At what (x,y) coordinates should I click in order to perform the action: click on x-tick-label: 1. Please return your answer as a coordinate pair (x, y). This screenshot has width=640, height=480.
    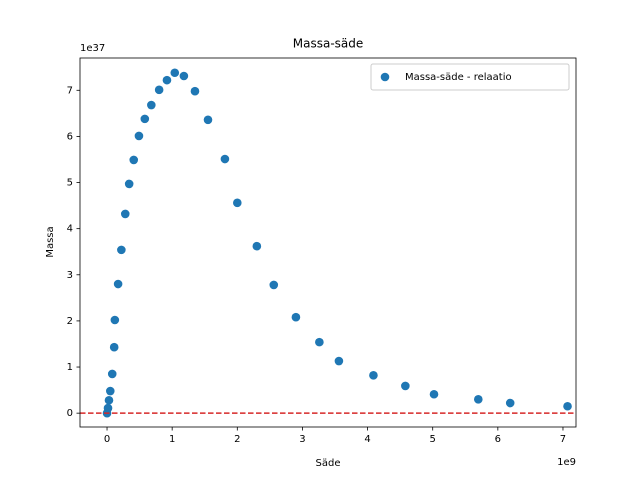
    Looking at the image, I should click on (172, 439).